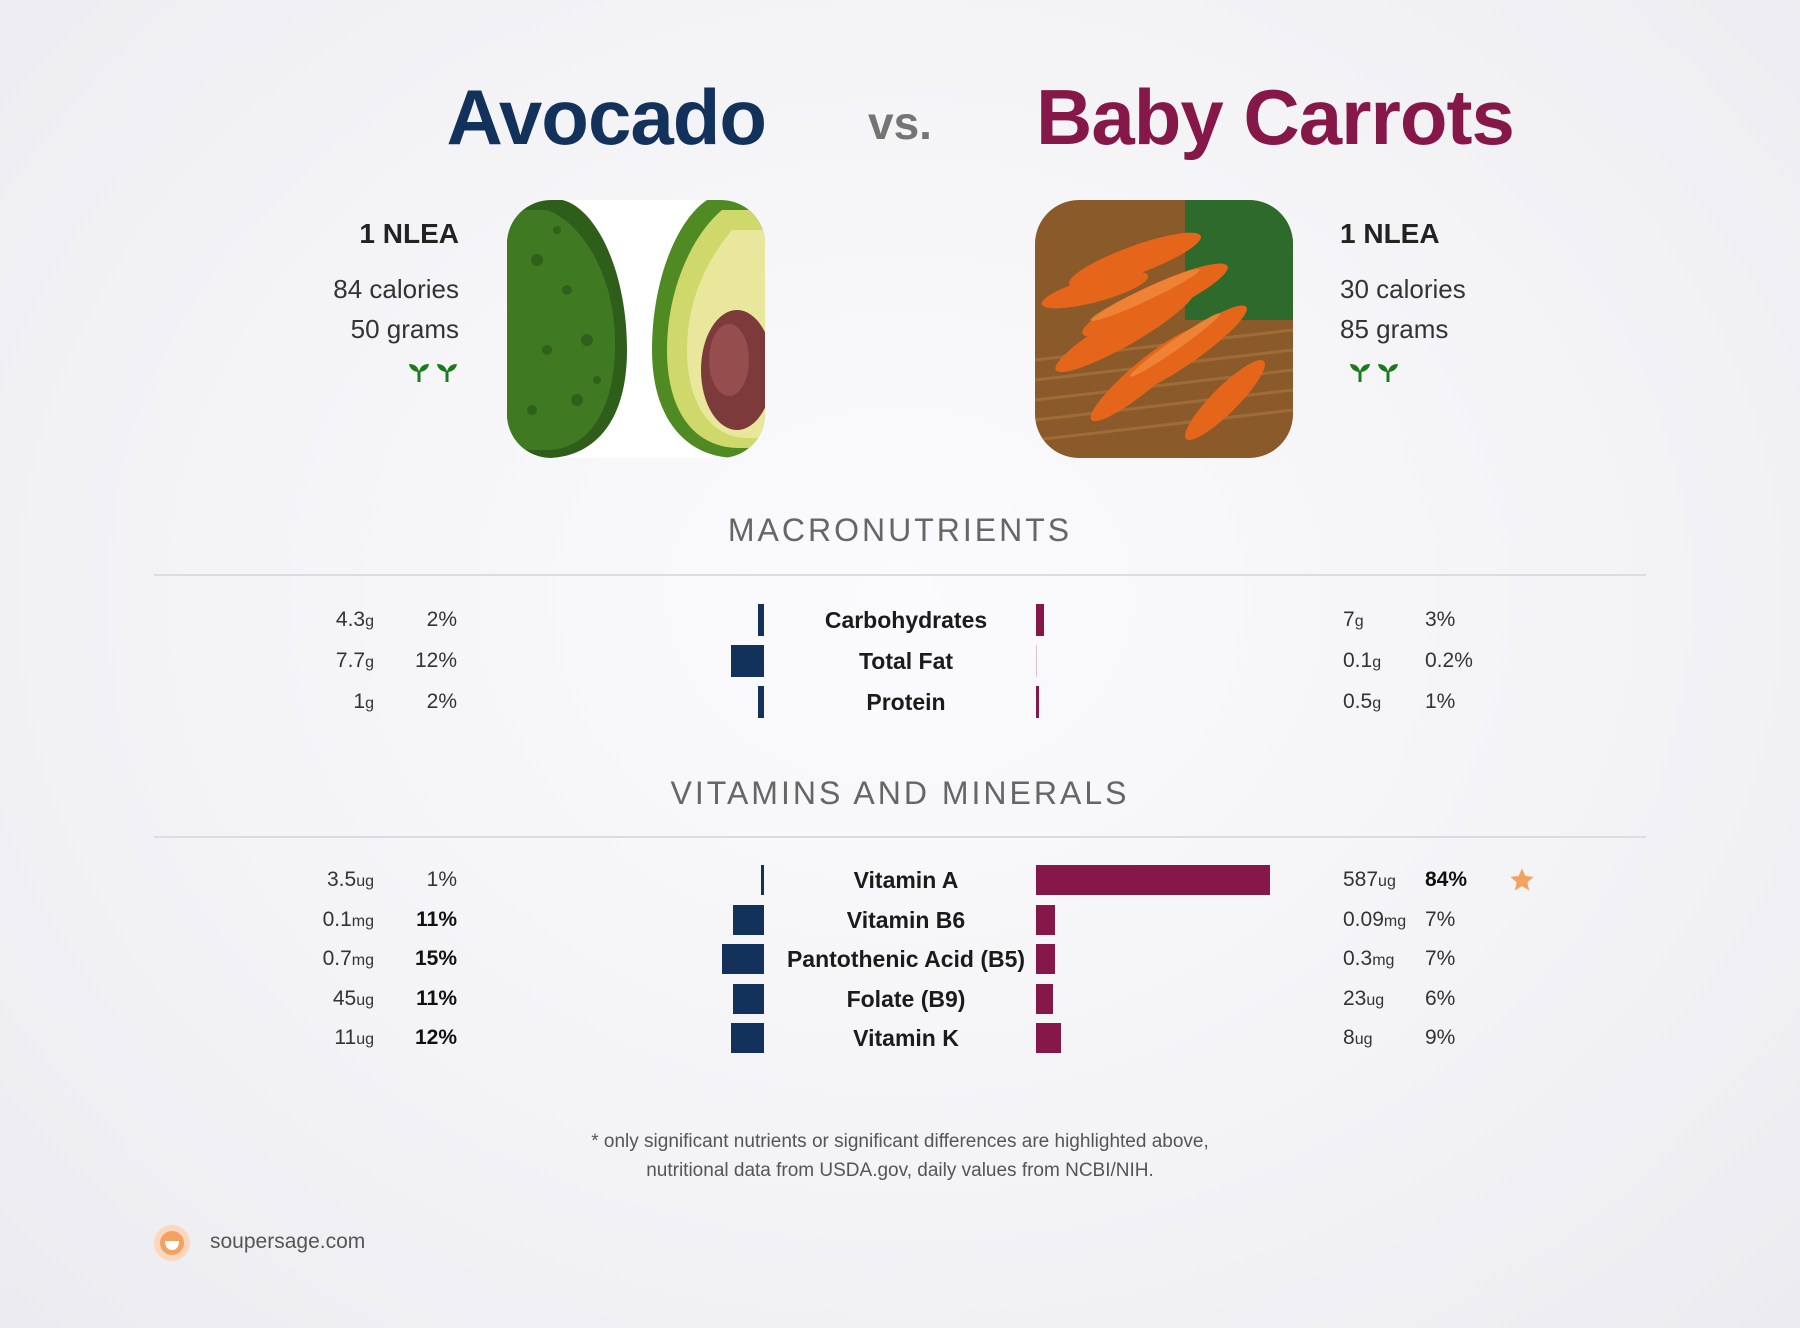  I want to click on nutrient-name: Vitamin A, so click(906, 880).